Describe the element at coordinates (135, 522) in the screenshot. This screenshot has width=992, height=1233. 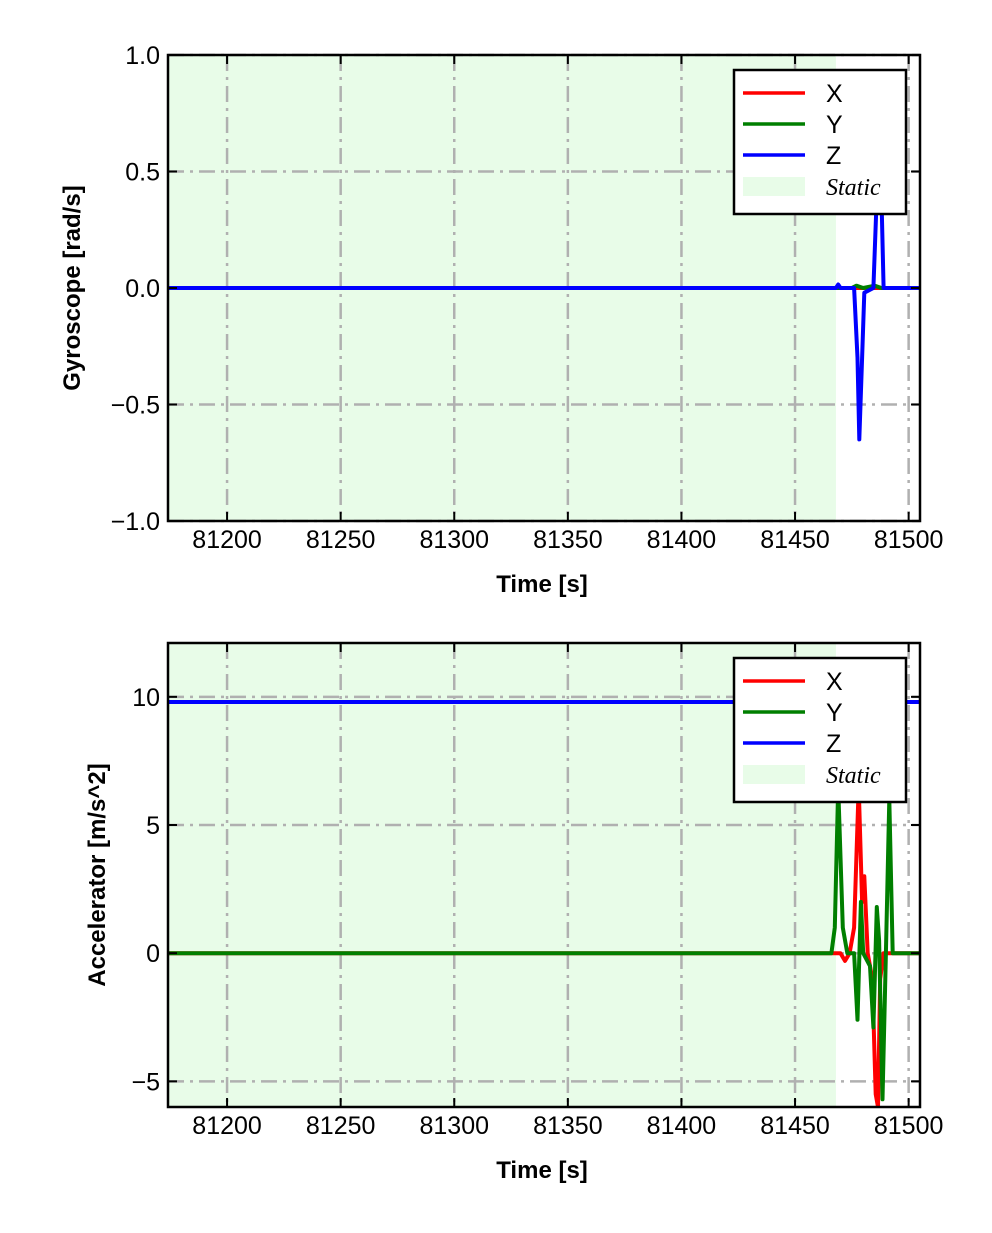
I see `y-tick-label: −1.0` at that location.